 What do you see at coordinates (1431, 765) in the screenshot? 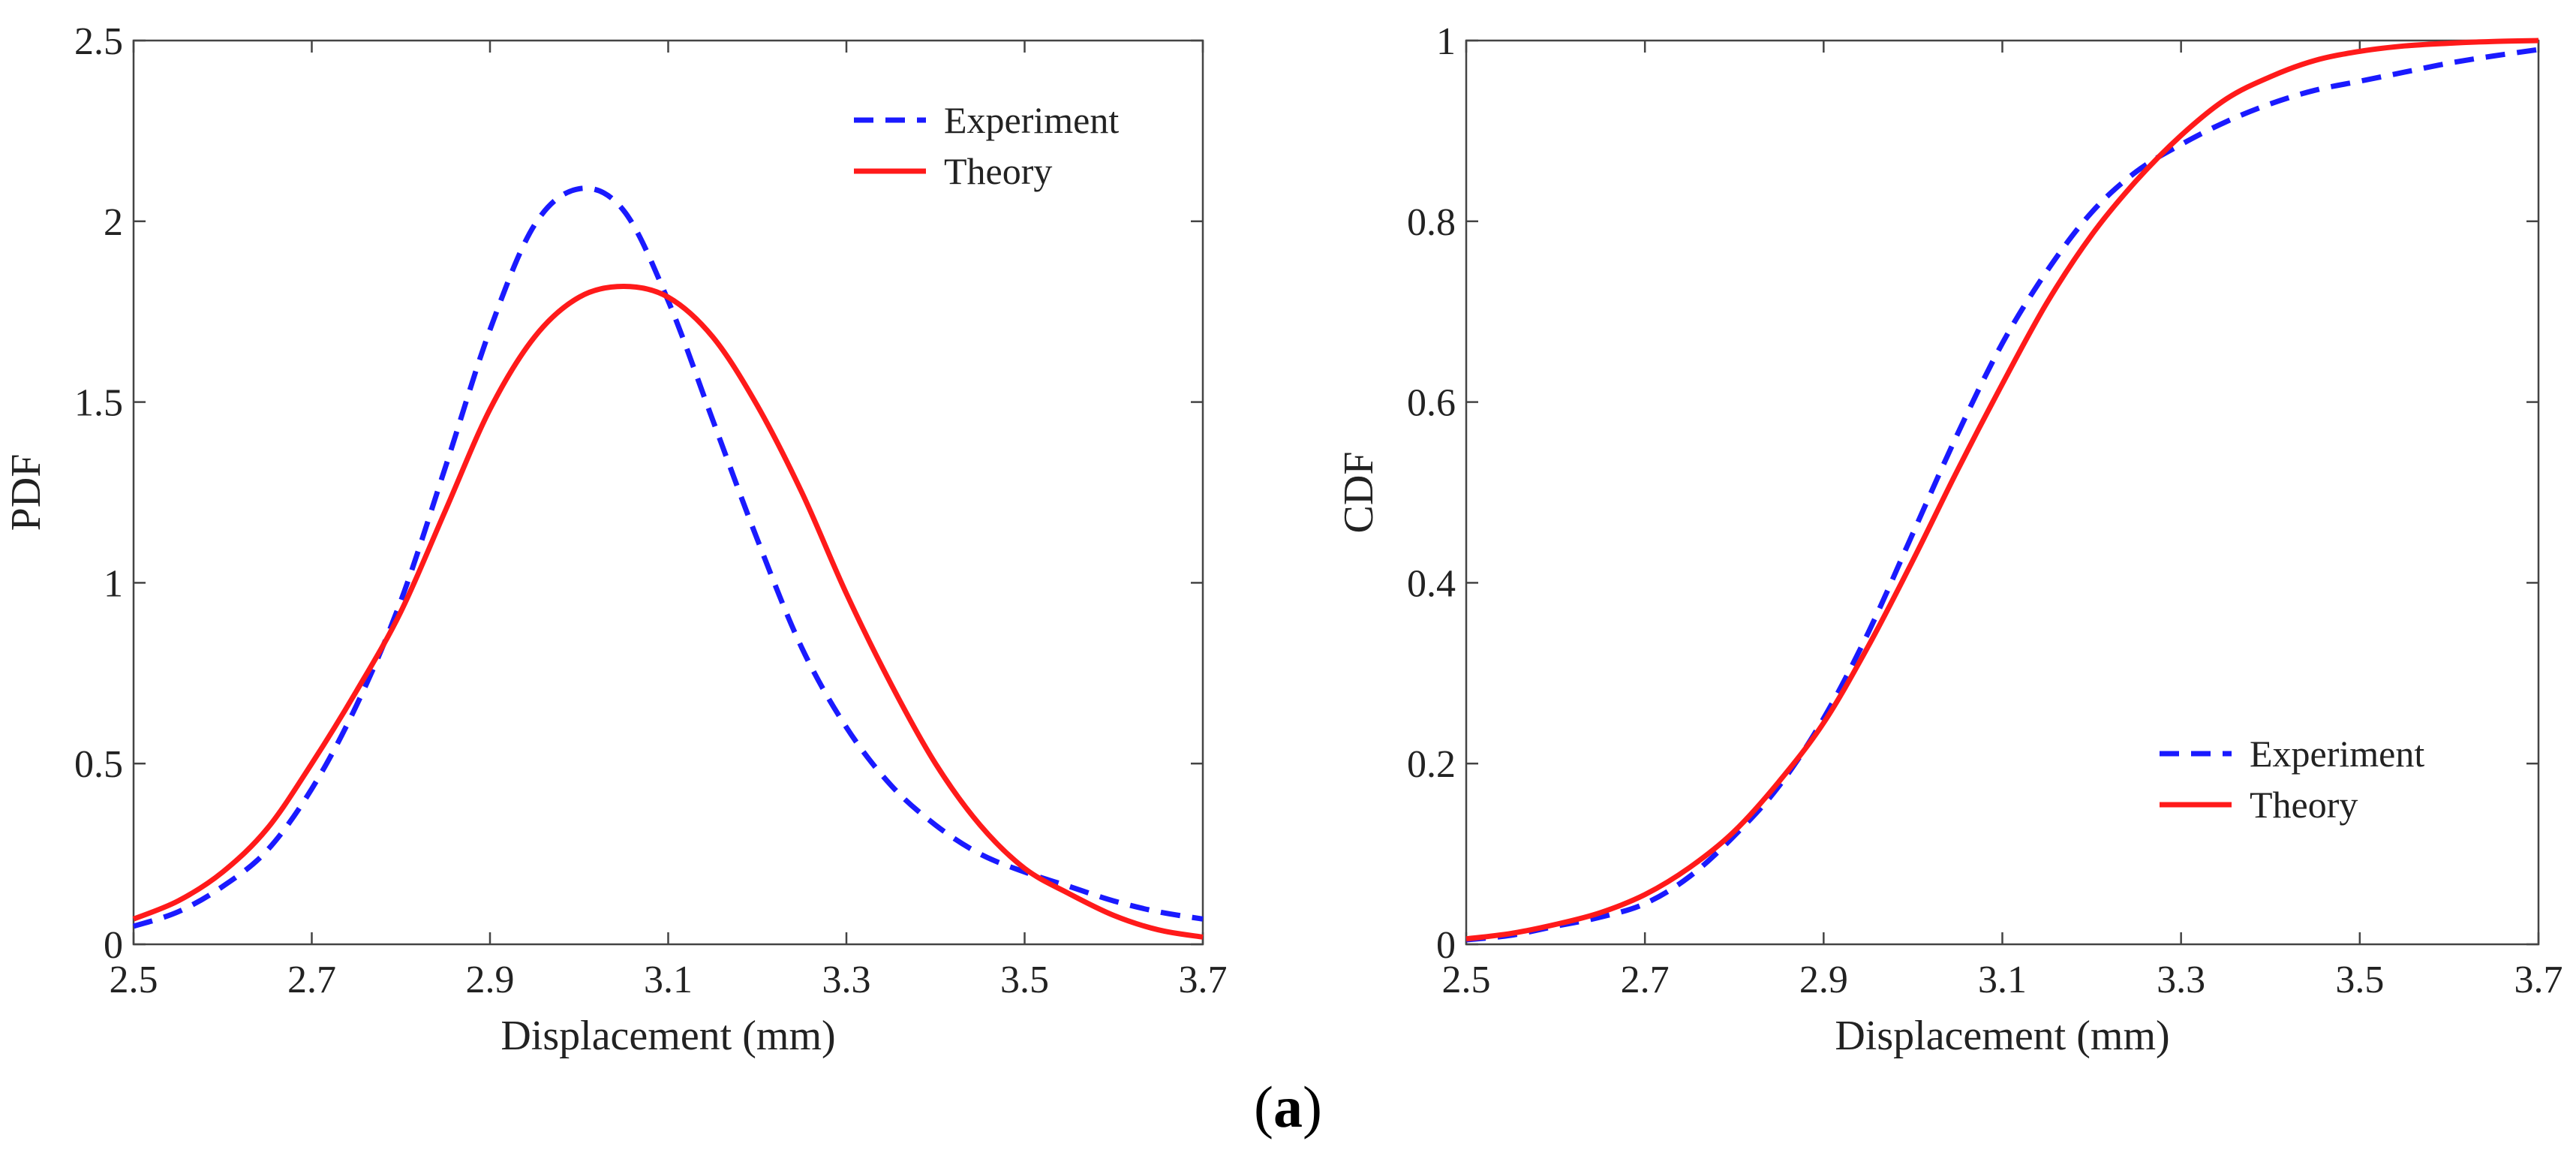
I see `y-tick-label: 0.2` at bounding box center [1431, 765].